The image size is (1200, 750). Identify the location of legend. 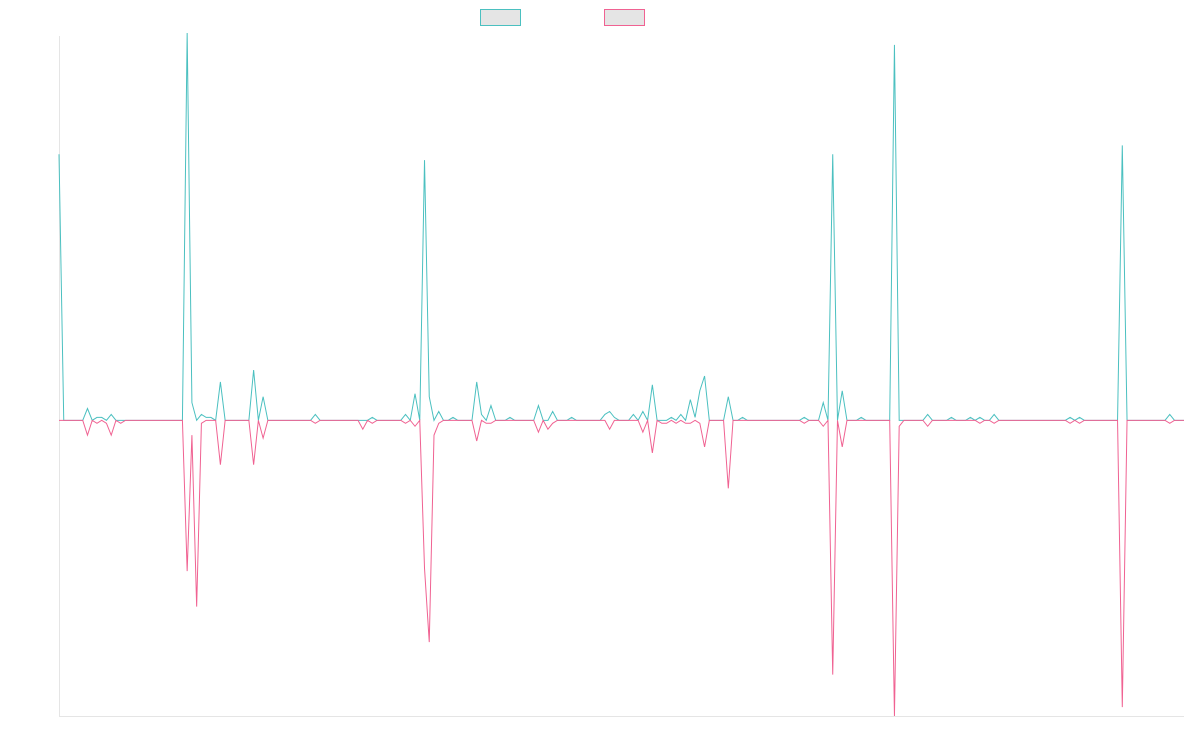
(562, 17).